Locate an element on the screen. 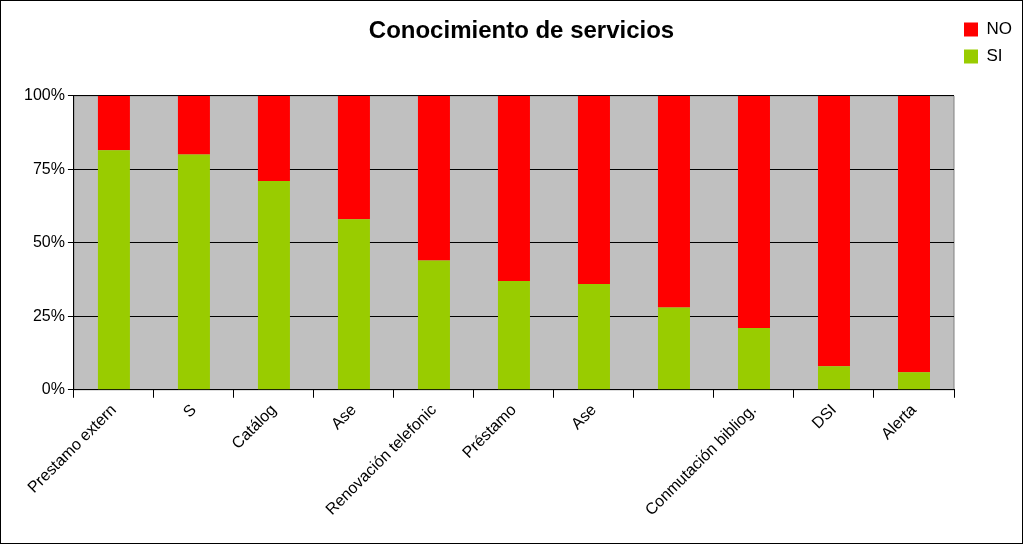 The width and height of the screenshot is (1023, 544). y-tick-label: 25% is located at coordinates (48, 315).